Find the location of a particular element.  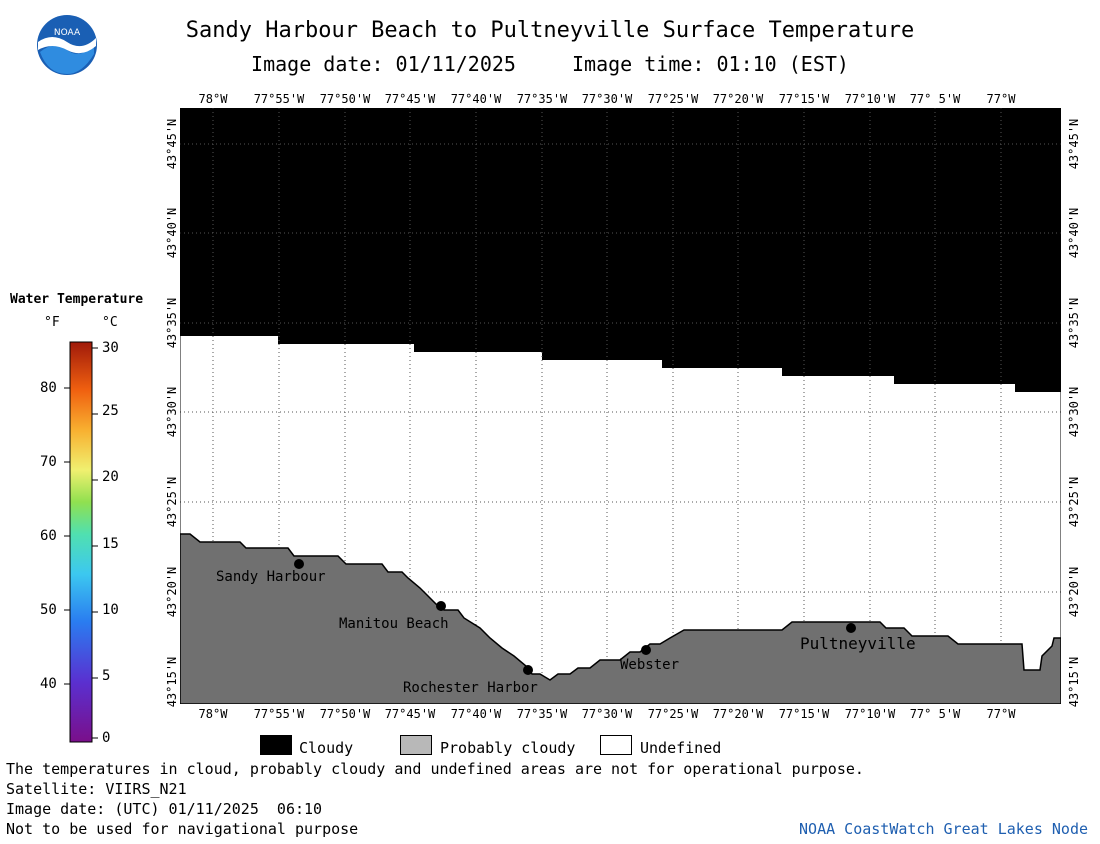

image-date: Image date: 01/11/2025 is located at coordinates (383, 64).